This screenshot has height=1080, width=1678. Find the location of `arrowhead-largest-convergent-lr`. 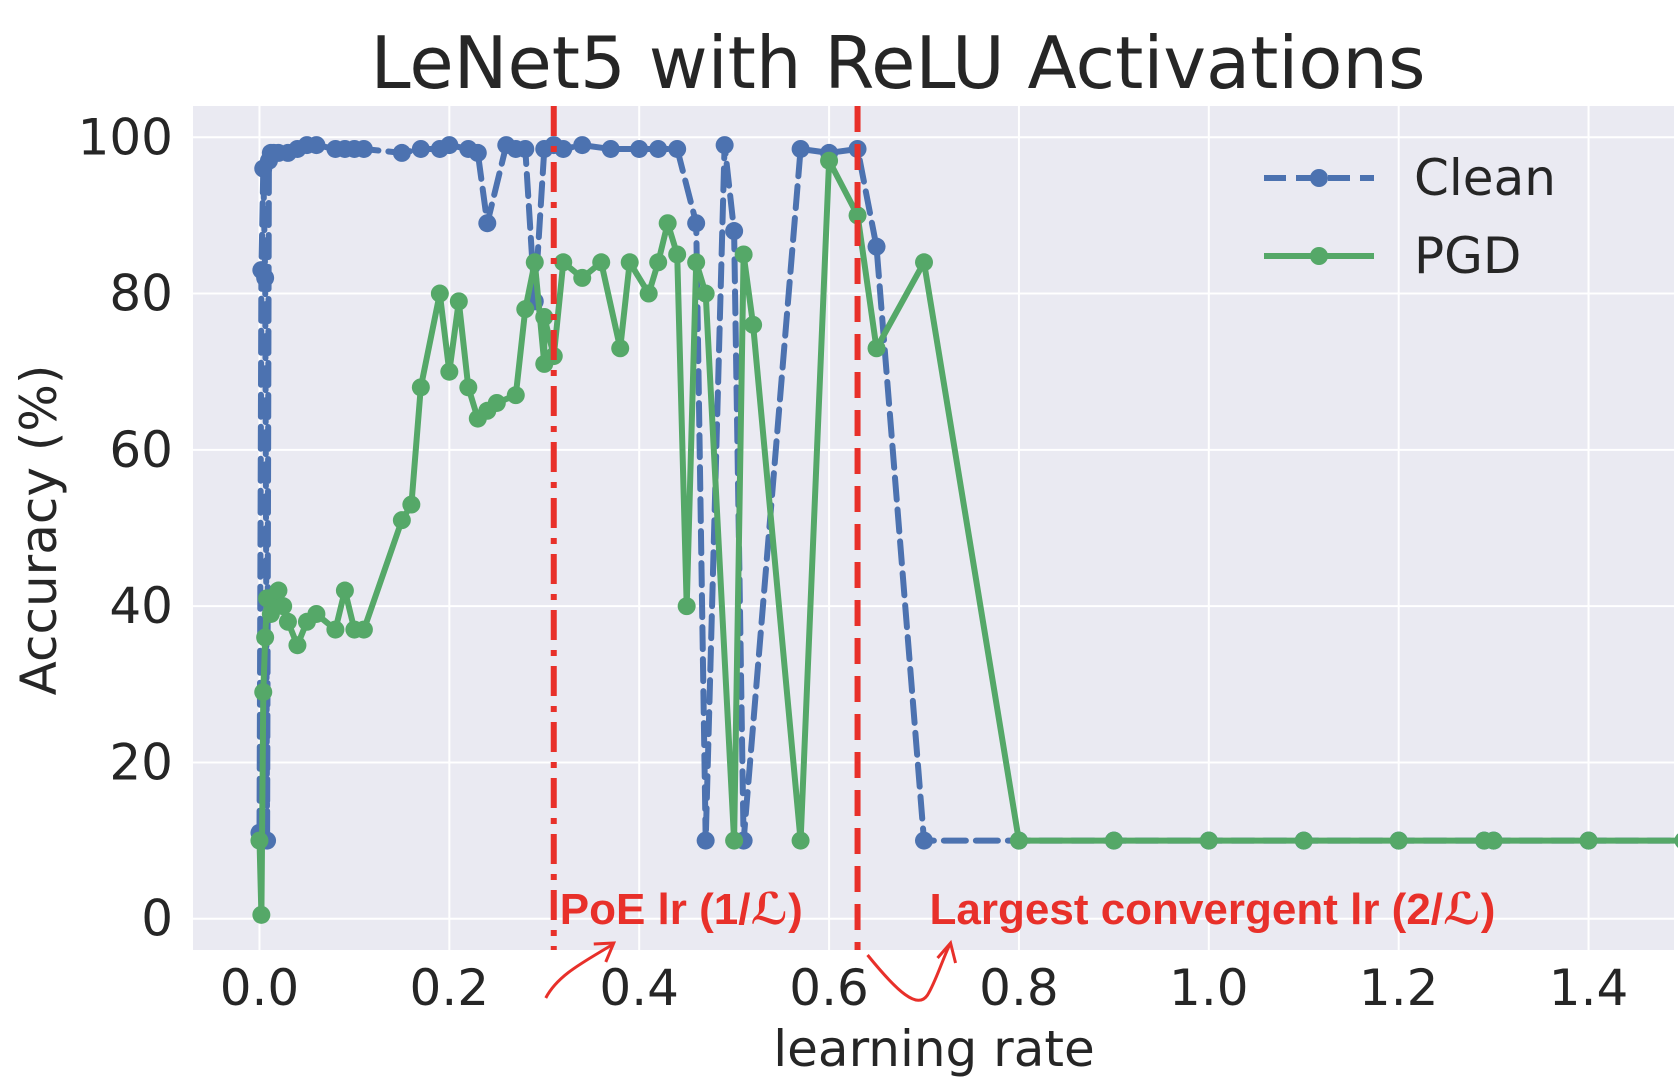

arrowhead-largest-convergent-lr is located at coordinates (947, 951).